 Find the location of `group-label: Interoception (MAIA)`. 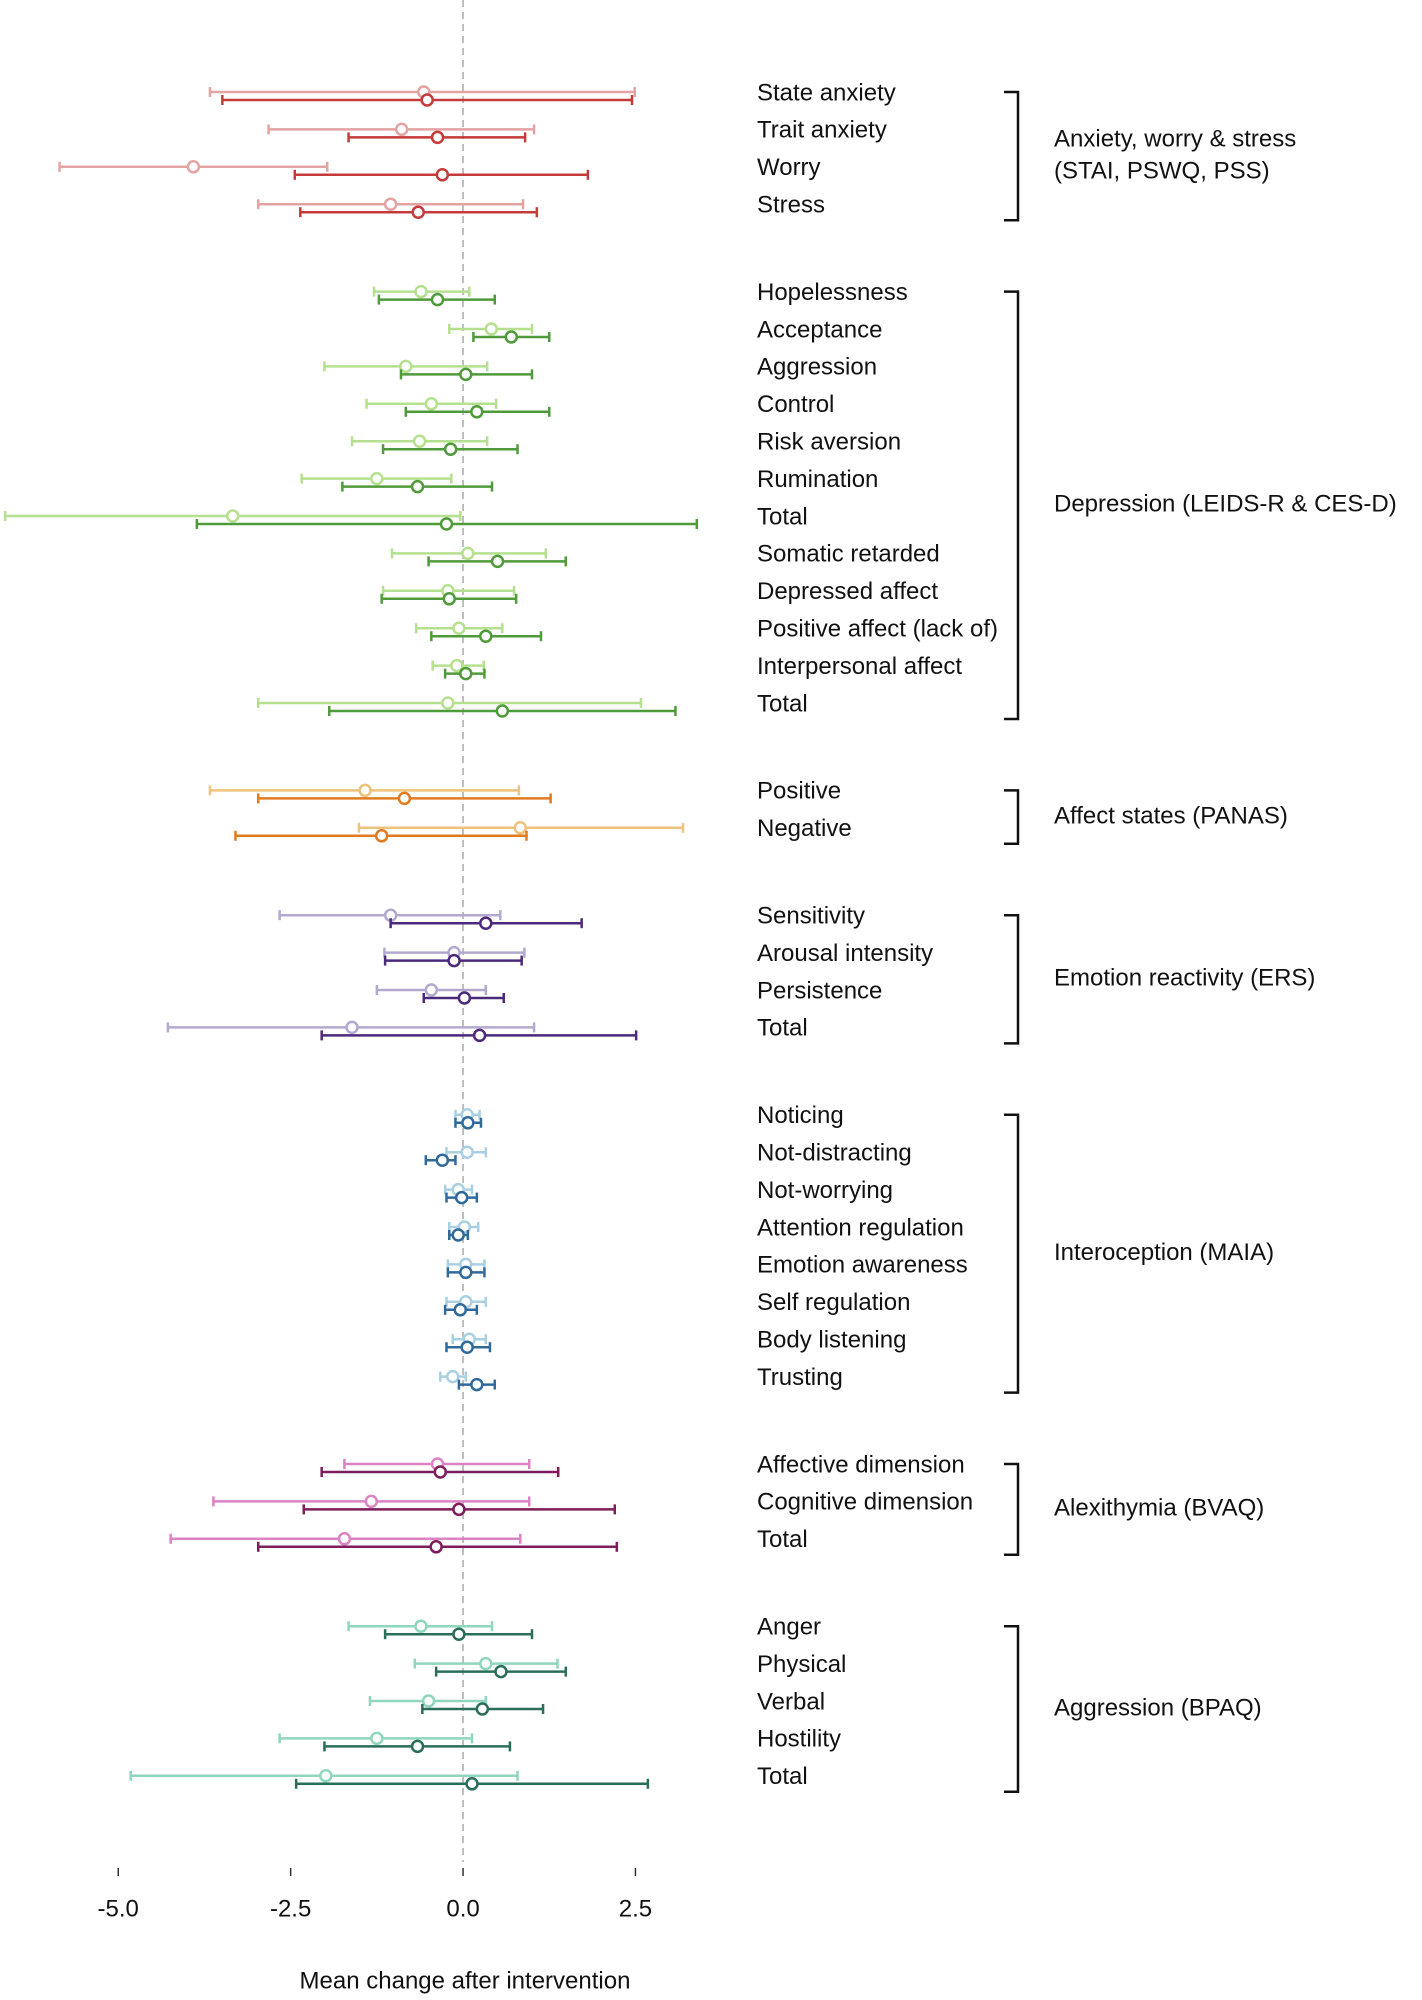

group-label: Interoception (MAIA) is located at coordinates (1164, 1252).